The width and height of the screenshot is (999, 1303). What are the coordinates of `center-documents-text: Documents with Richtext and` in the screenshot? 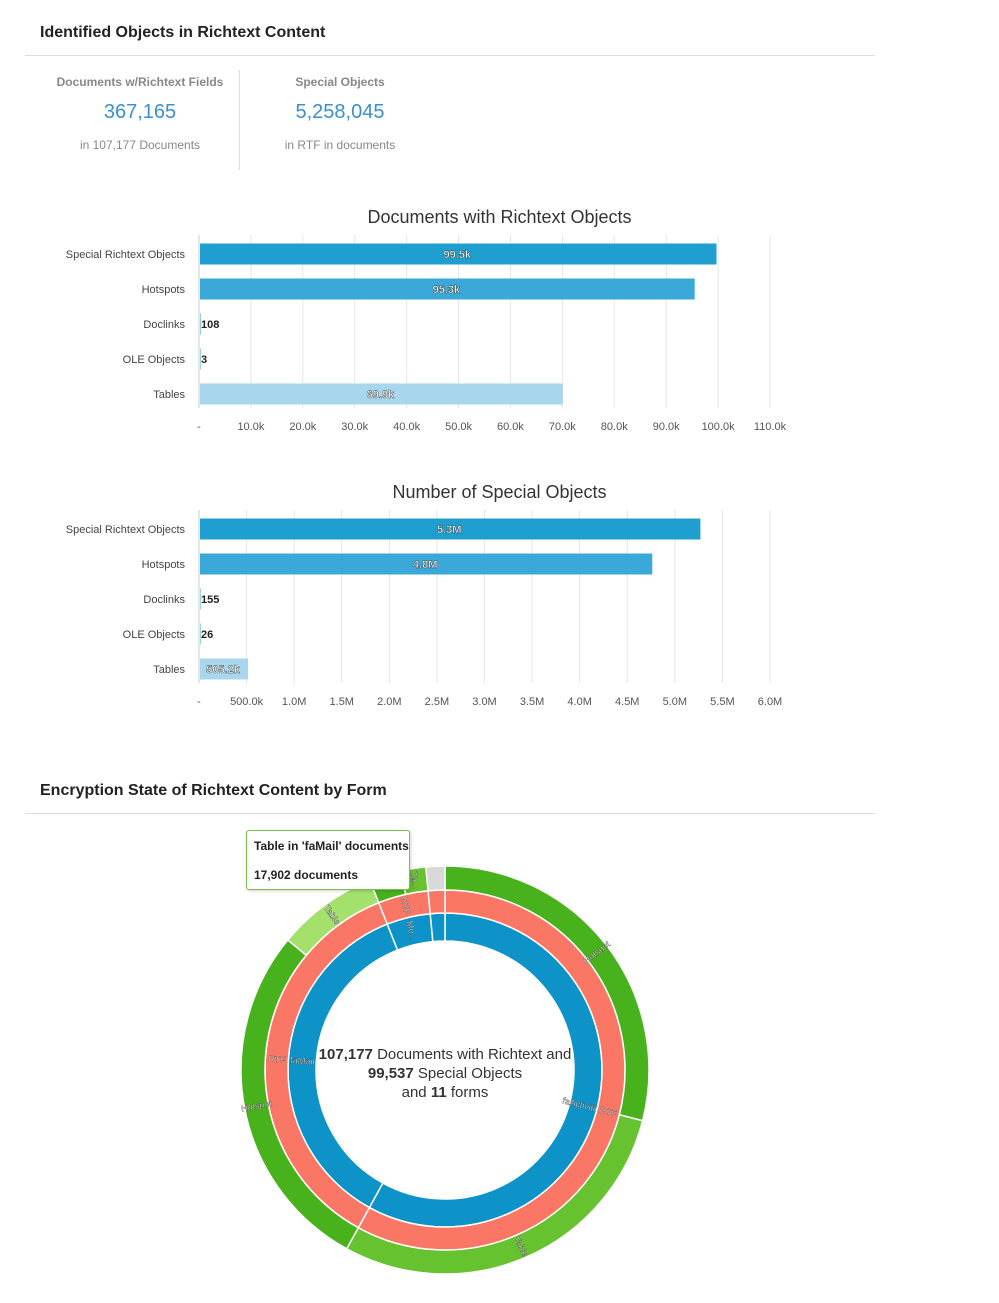 It's located at (472, 1054).